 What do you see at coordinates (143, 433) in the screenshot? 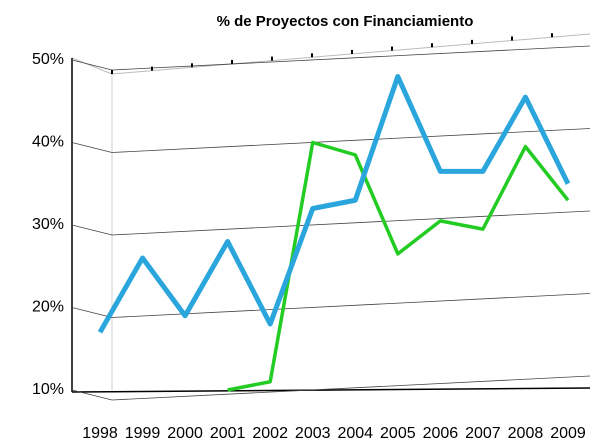
I see `x-tick-label: 1999` at bounding box center [143, 433].